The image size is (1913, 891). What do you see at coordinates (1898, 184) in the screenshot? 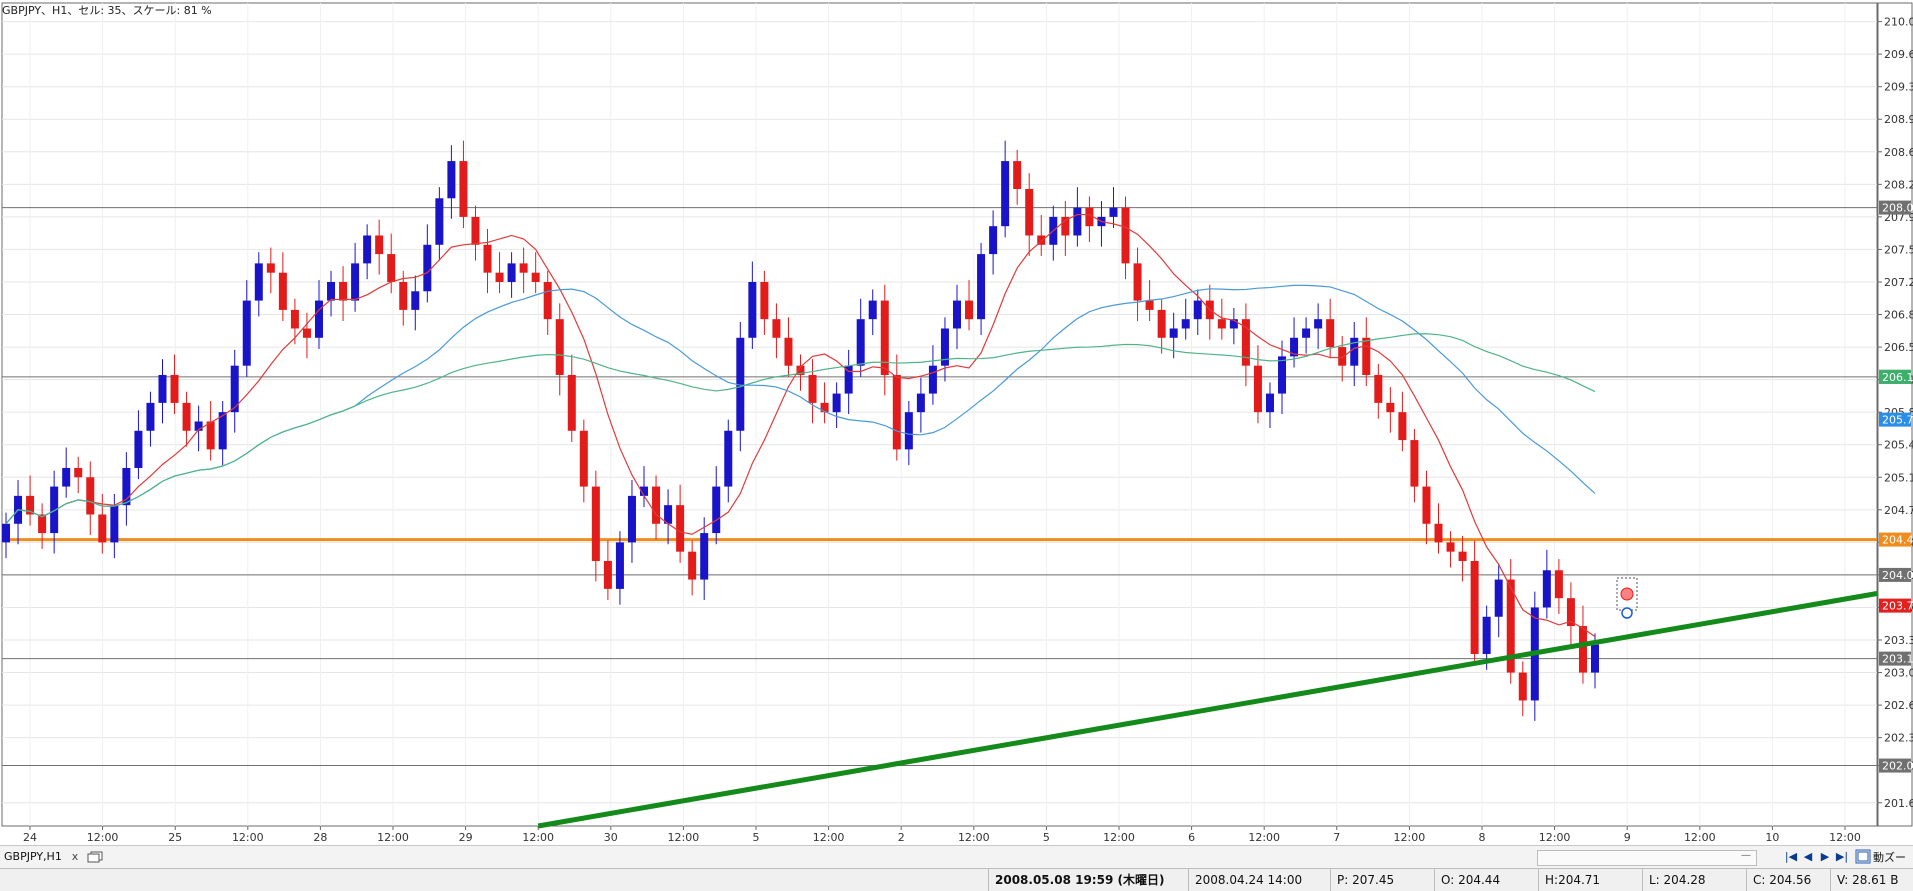
I see `y-tick-label: 208.25` at bounding box center [1898, 184].